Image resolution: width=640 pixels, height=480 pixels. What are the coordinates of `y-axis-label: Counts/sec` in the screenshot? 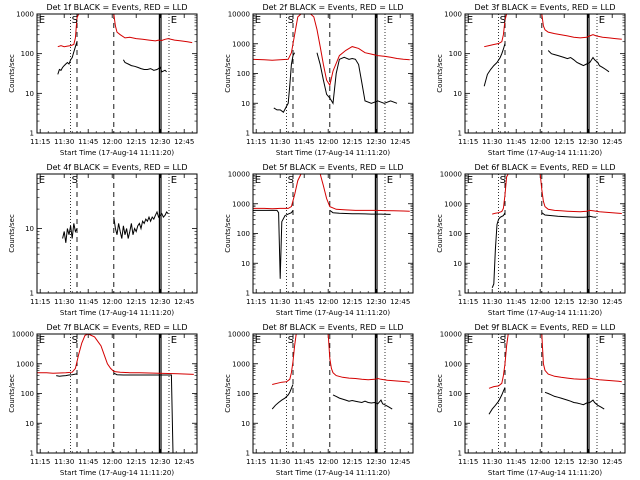 It's located at (228, 393).